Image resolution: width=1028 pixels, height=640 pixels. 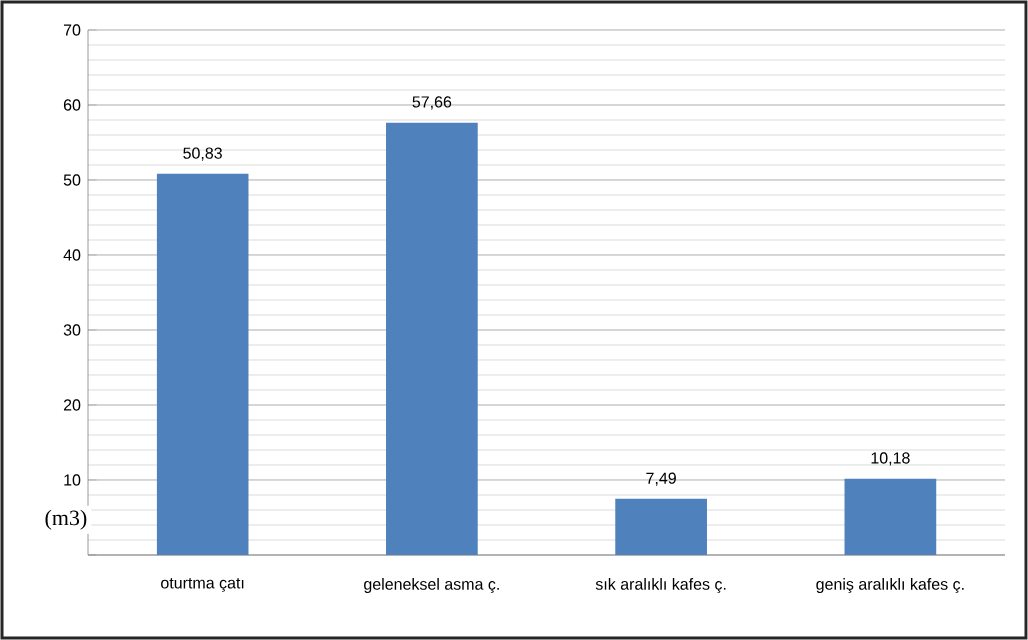 What do you see at coordinates (72, 480) in the screenshot?
I see `y-tick-label: 10` at bounding box center [72, 480].